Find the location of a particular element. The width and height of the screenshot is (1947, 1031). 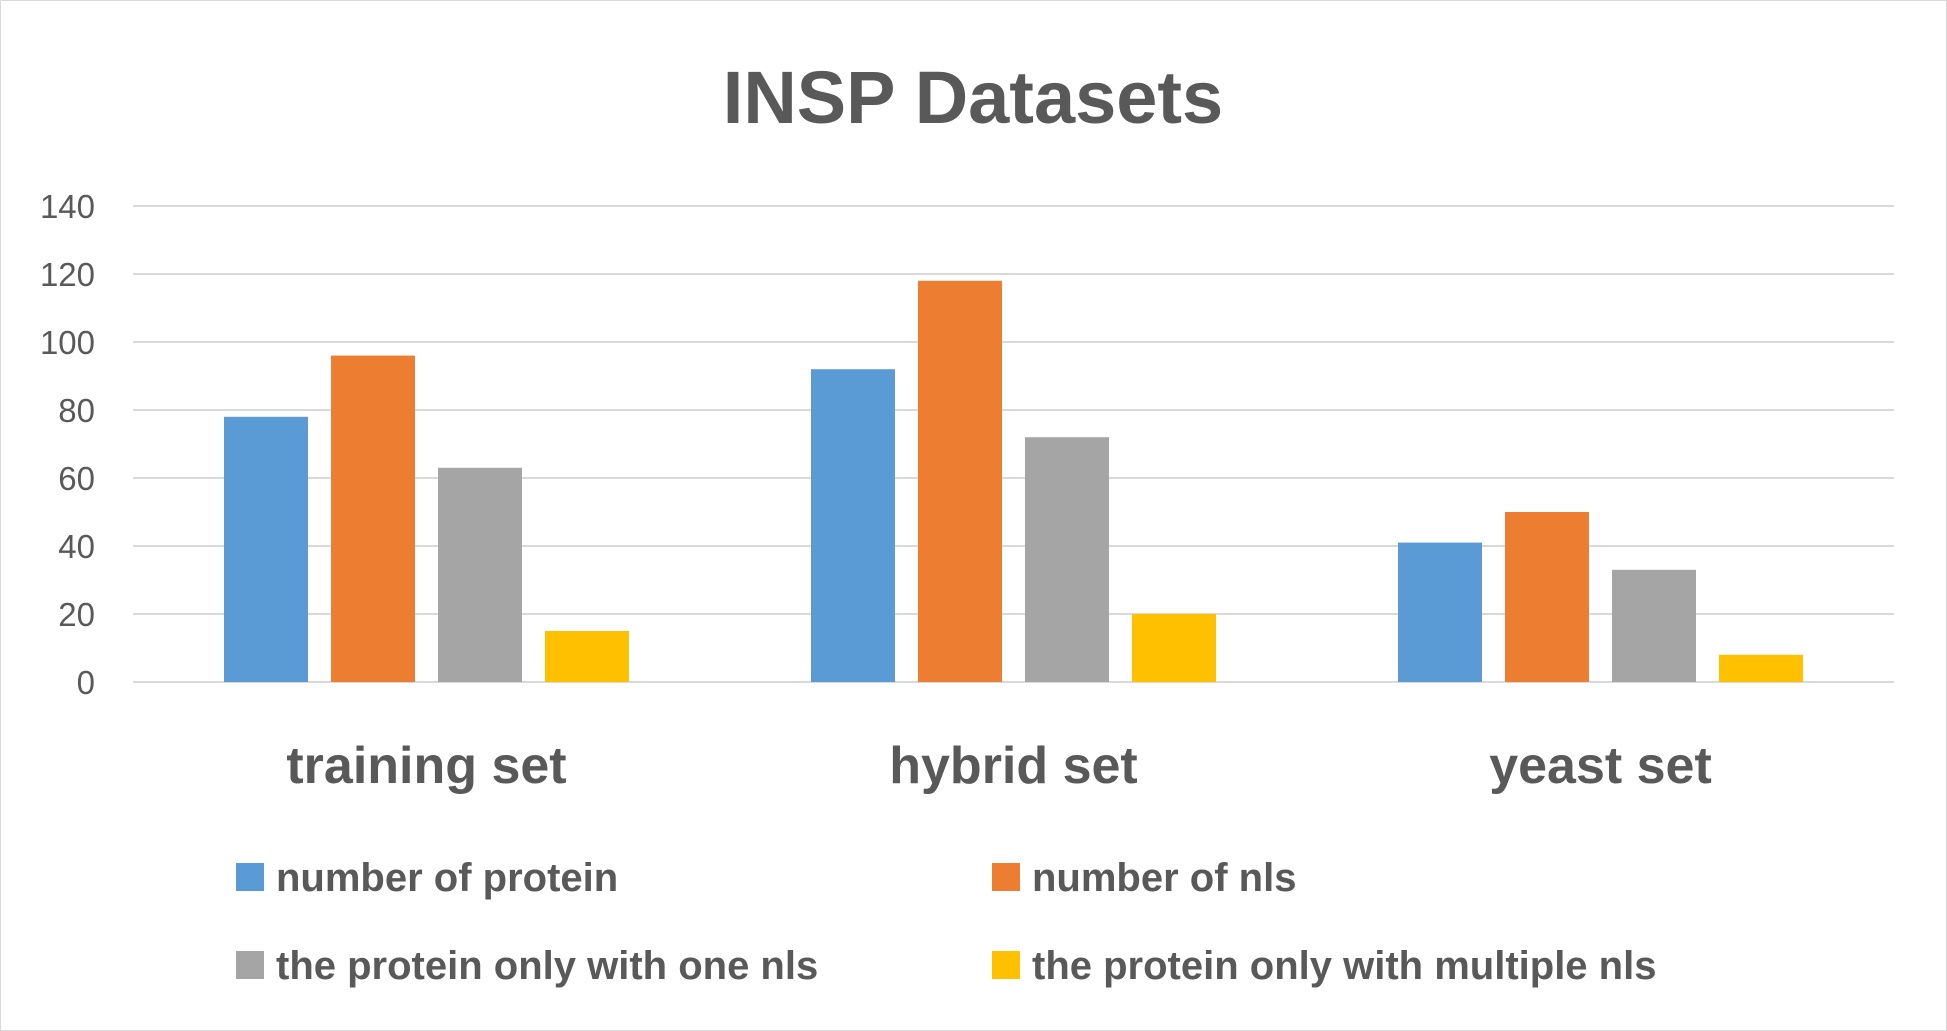

chart-title: INSP Datasets is located at coordinates (973, 97).